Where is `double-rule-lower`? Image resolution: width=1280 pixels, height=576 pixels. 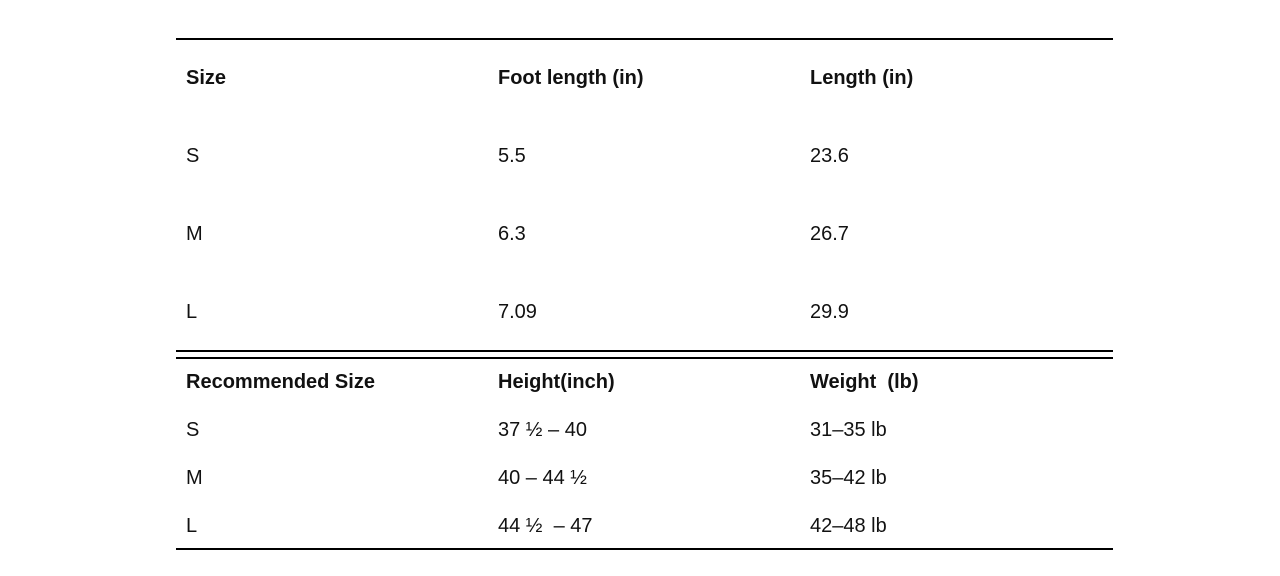 double-rule-lower is located at coordinates (644, 358).